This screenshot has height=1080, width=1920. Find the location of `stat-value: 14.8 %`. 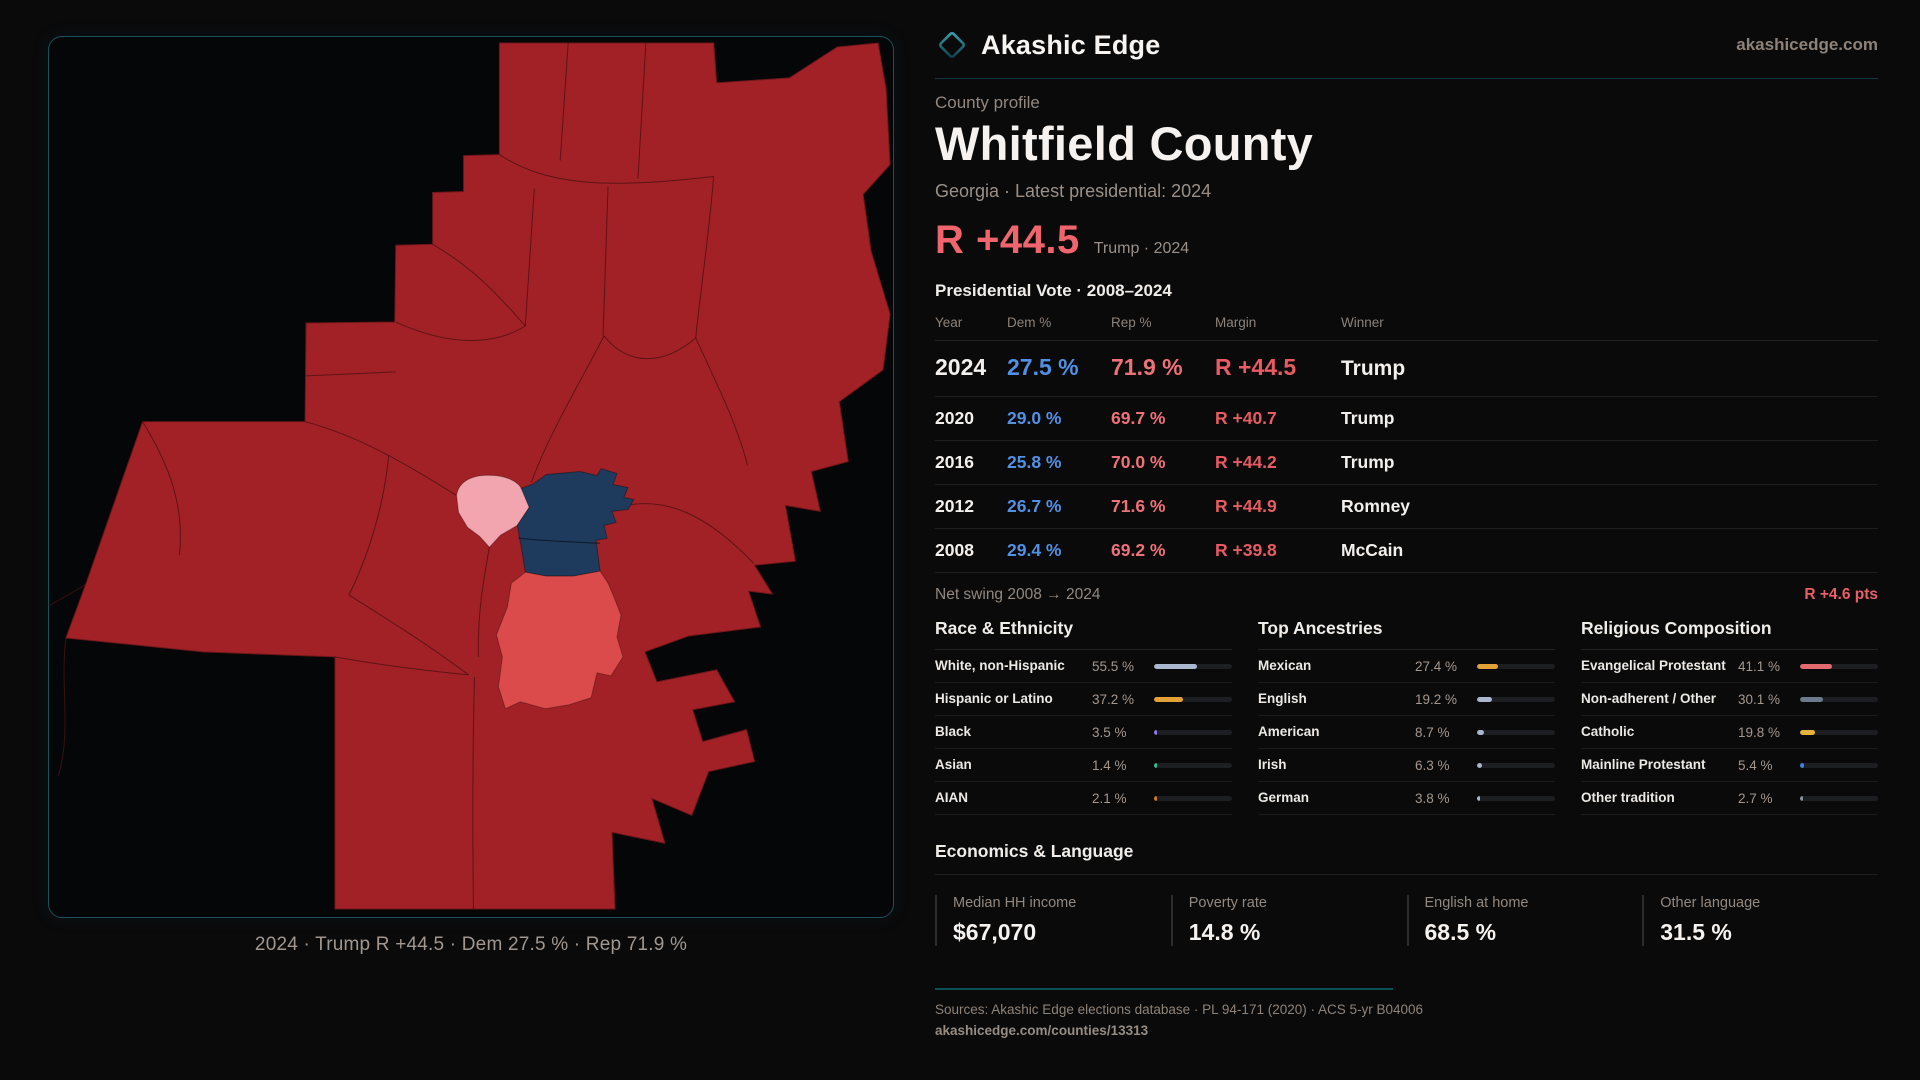

stat-value: 14.8 % is located at coordinates (1224, 932).